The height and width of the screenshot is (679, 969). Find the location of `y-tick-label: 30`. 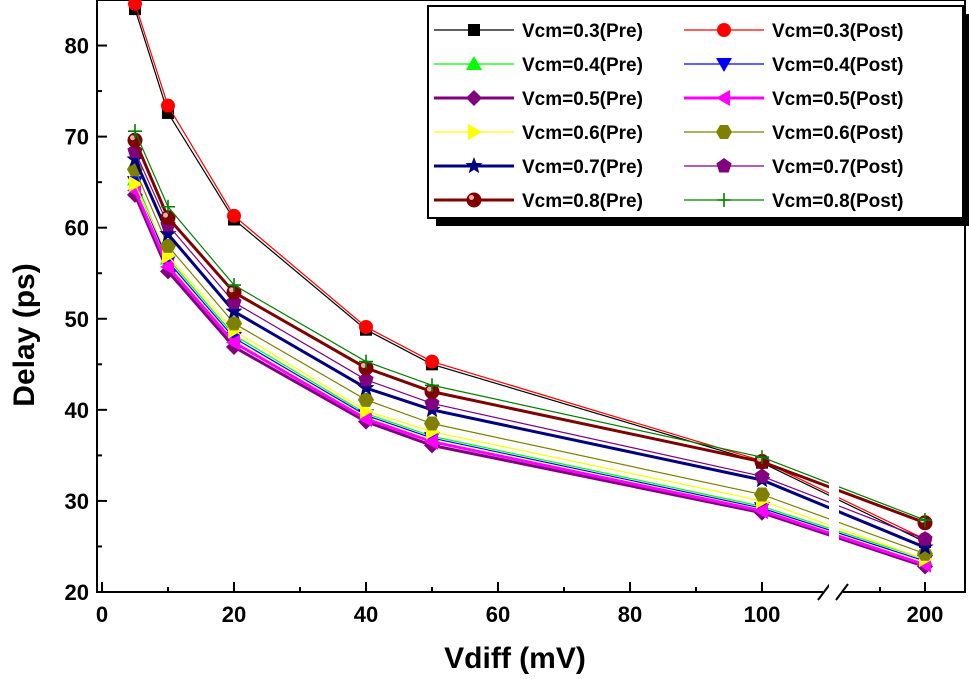

y-tick-label: 30 is located at coordinates (77, 501).